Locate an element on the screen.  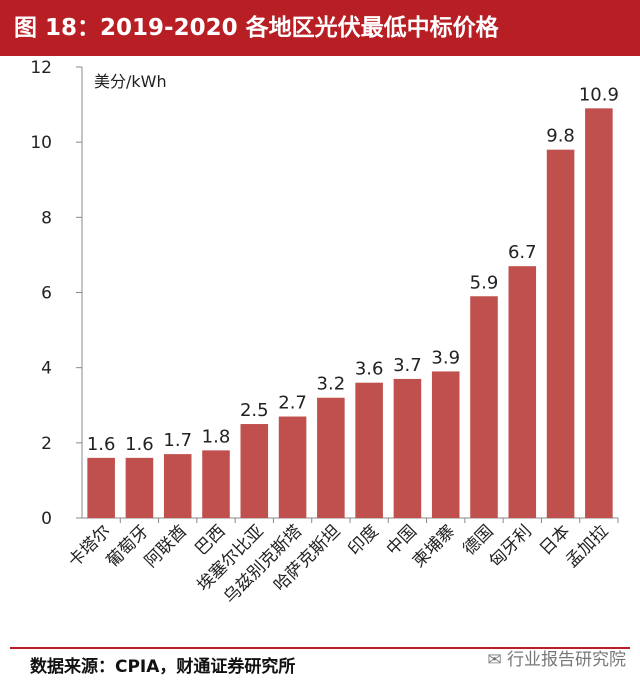
y-axis-unit-label: 美分/kWh is located at coordinates (130, 81).